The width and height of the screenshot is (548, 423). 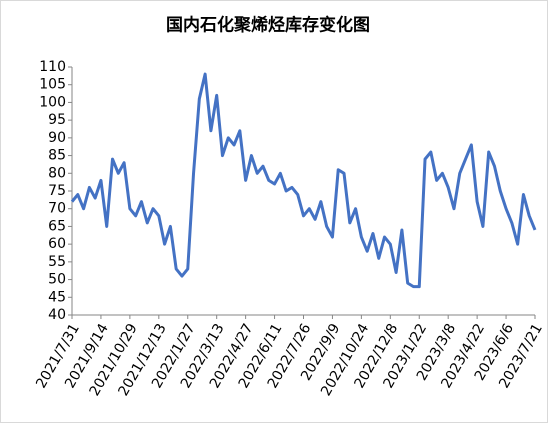 What do you see at coordinates (57, 297) in the screenshot?
I see `y-tick-label: 45` at bounding box center [57, 297].